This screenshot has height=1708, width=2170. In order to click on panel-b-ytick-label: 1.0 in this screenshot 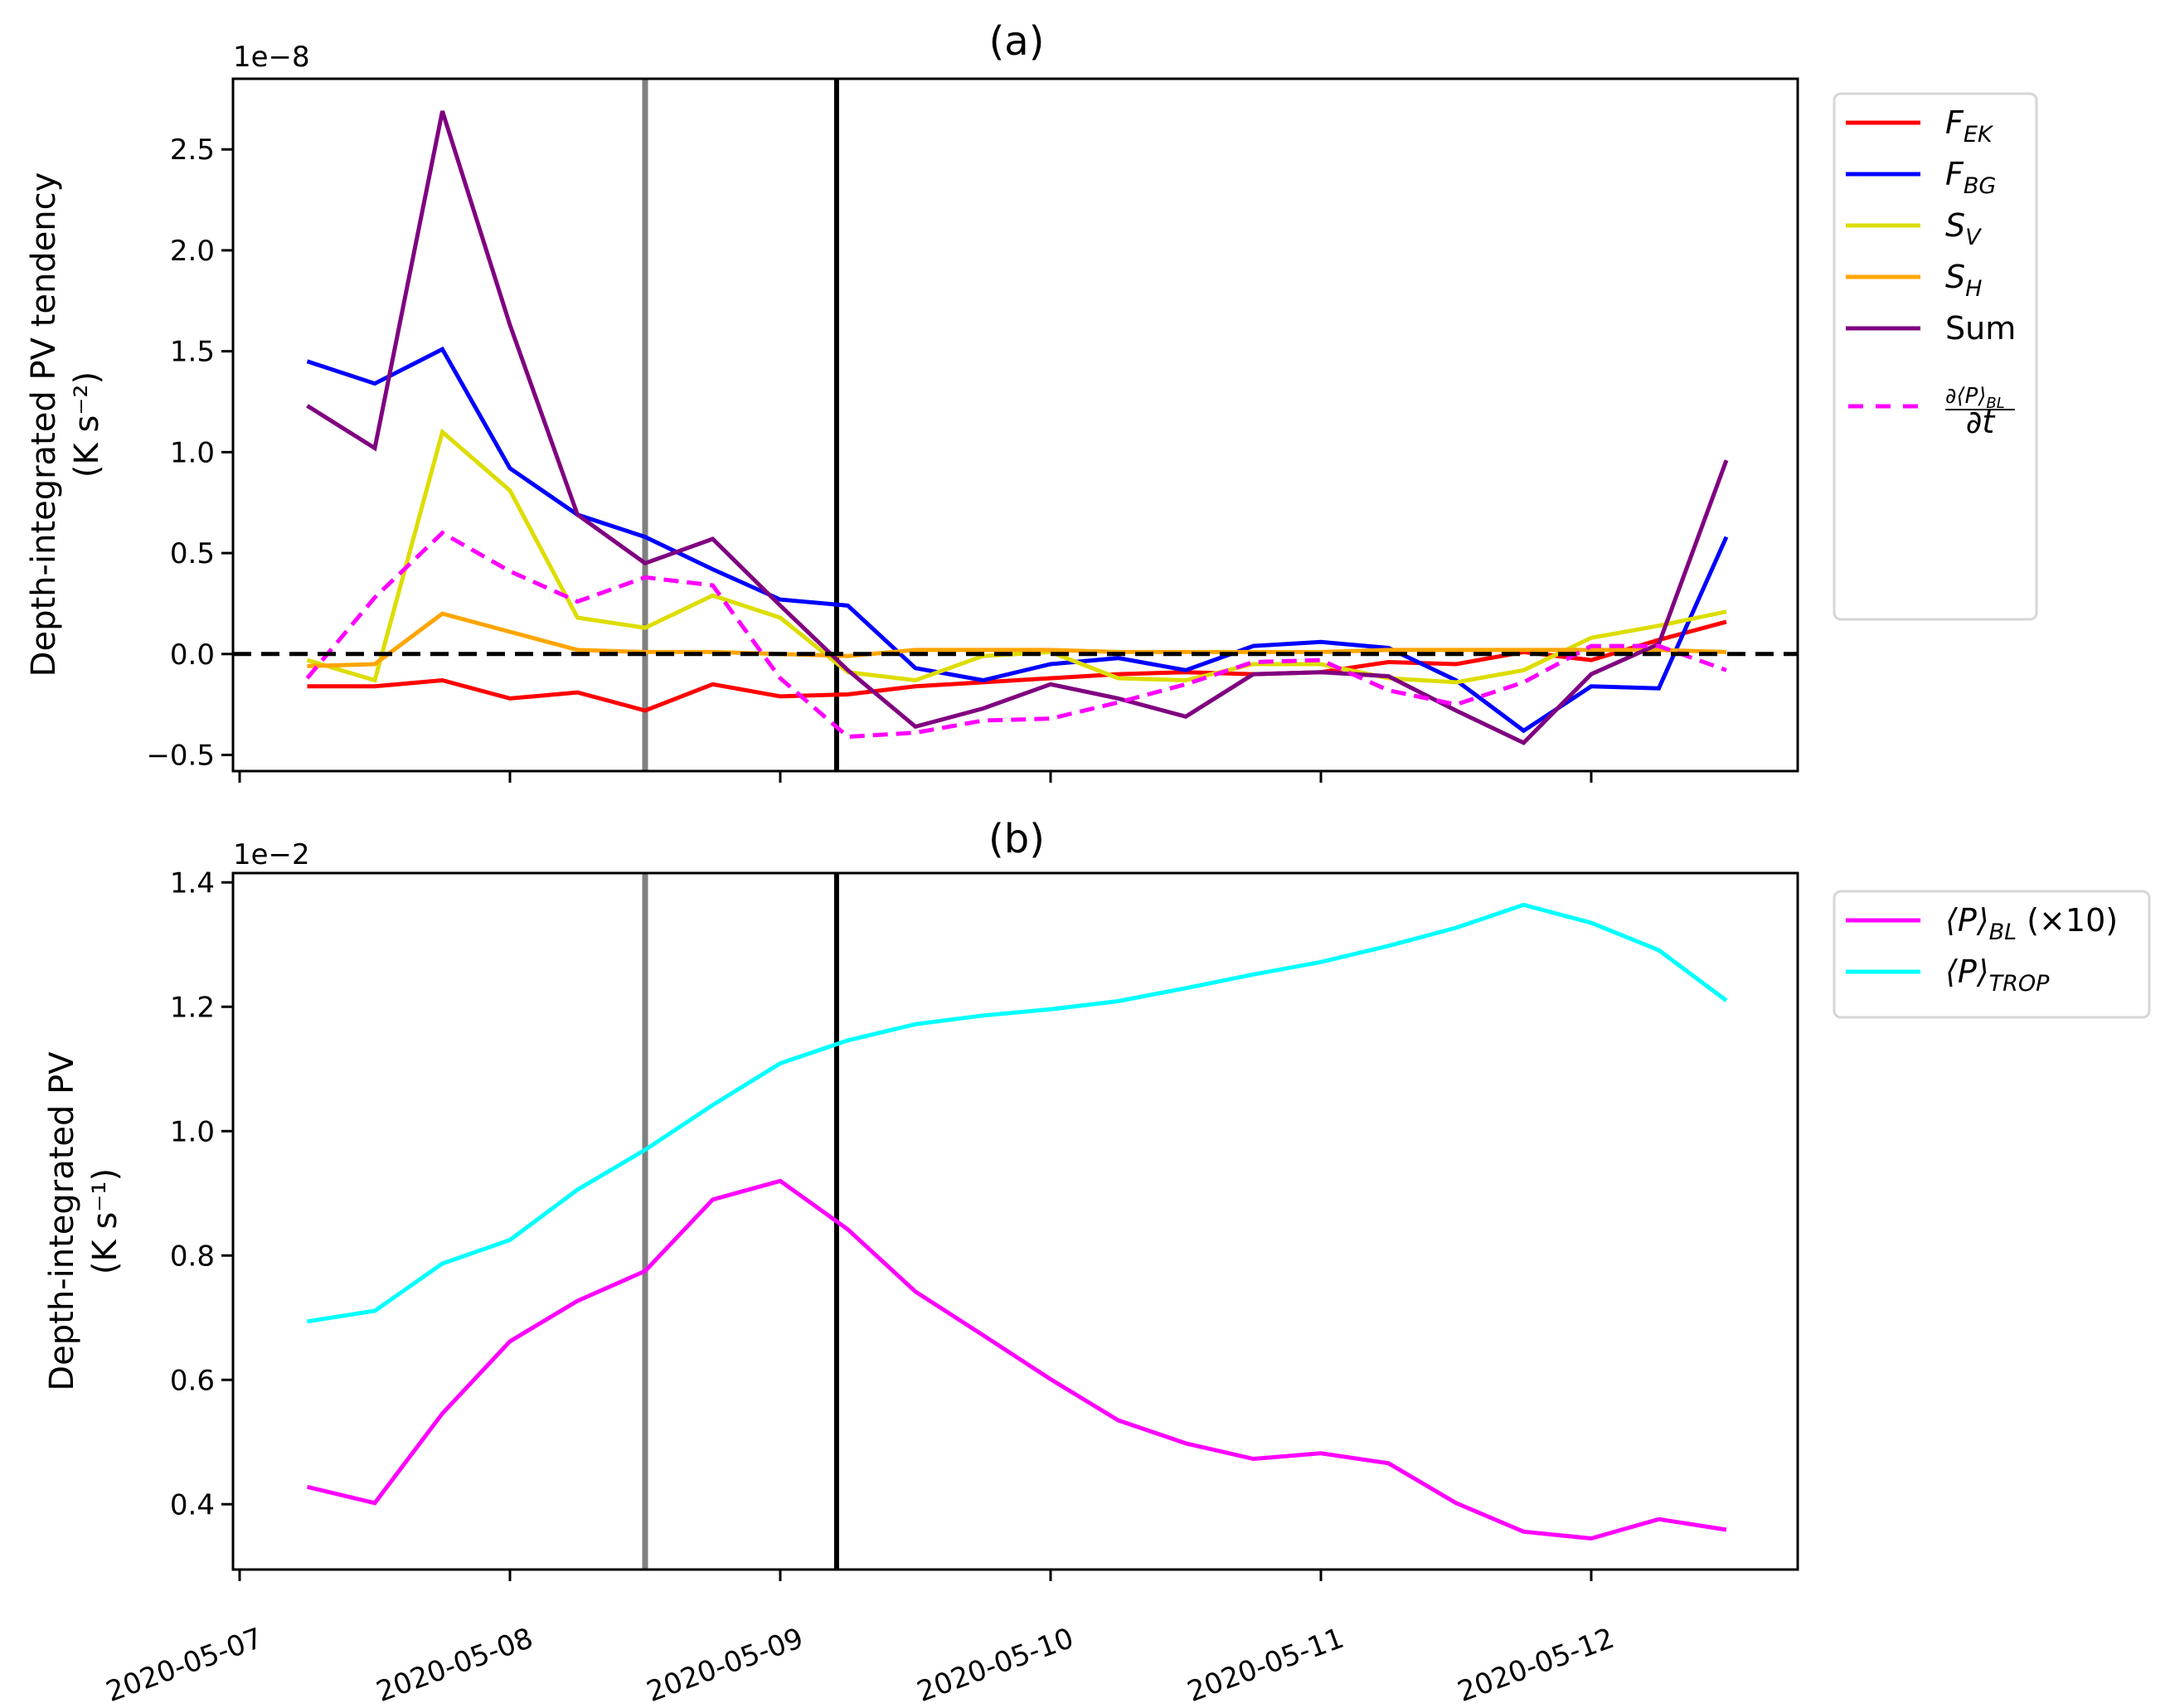, I will do `click(192, 1131)`.